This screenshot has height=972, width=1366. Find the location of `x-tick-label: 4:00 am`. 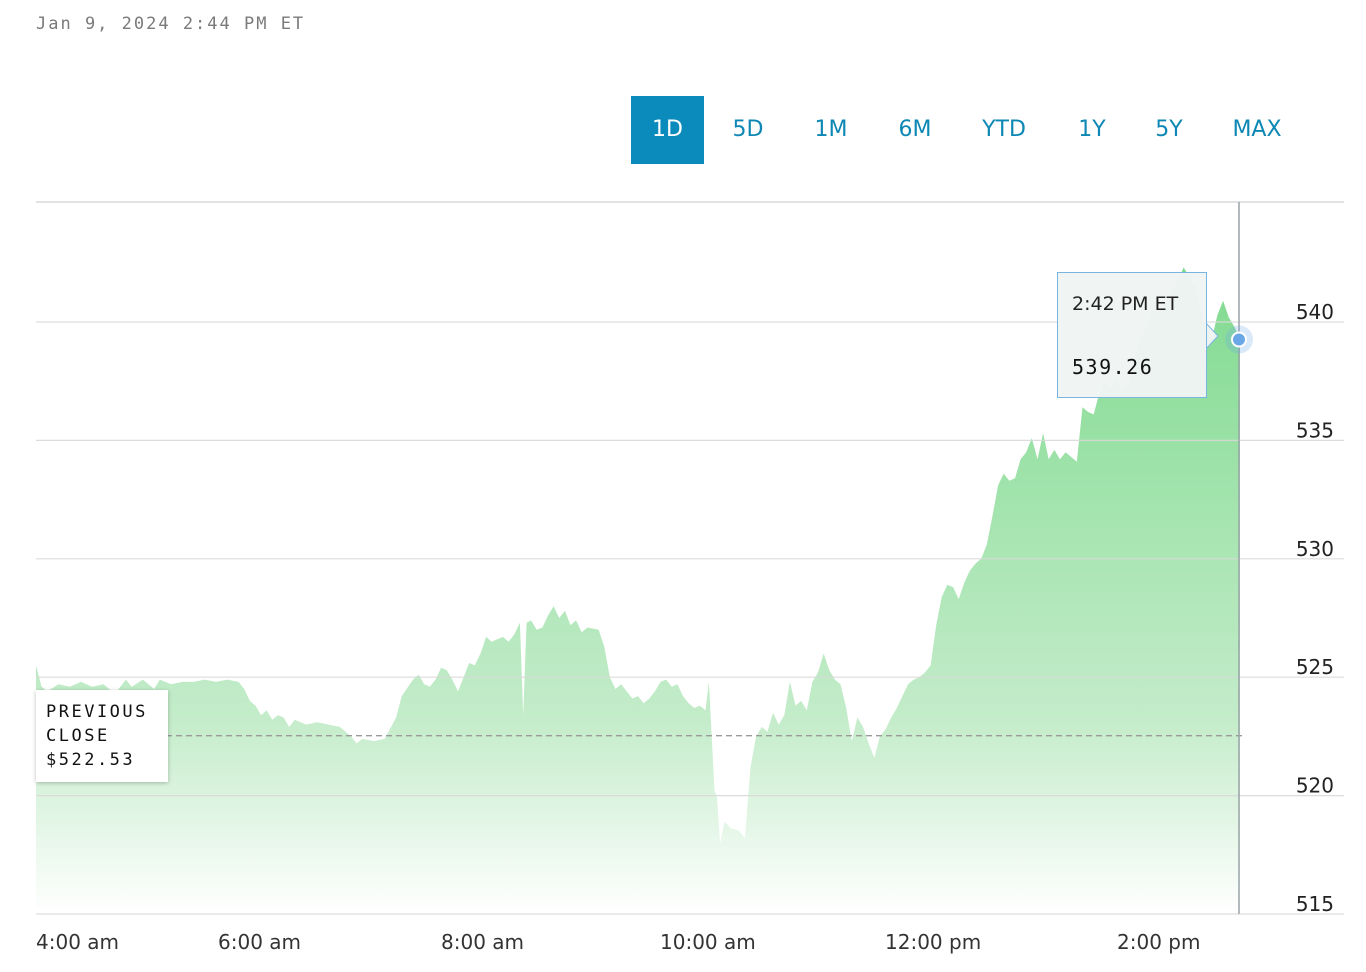

x-tick-label: 4:00 am is located at coordinates (77, 942).